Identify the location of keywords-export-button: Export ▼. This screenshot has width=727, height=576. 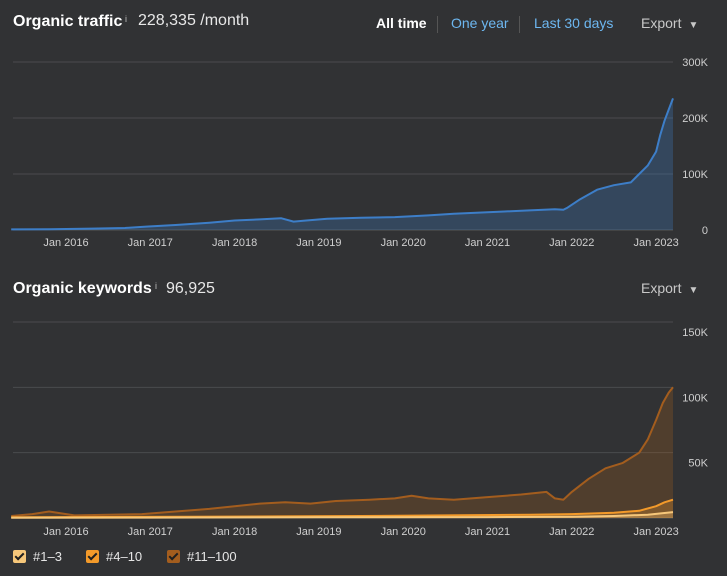
(669, 288).